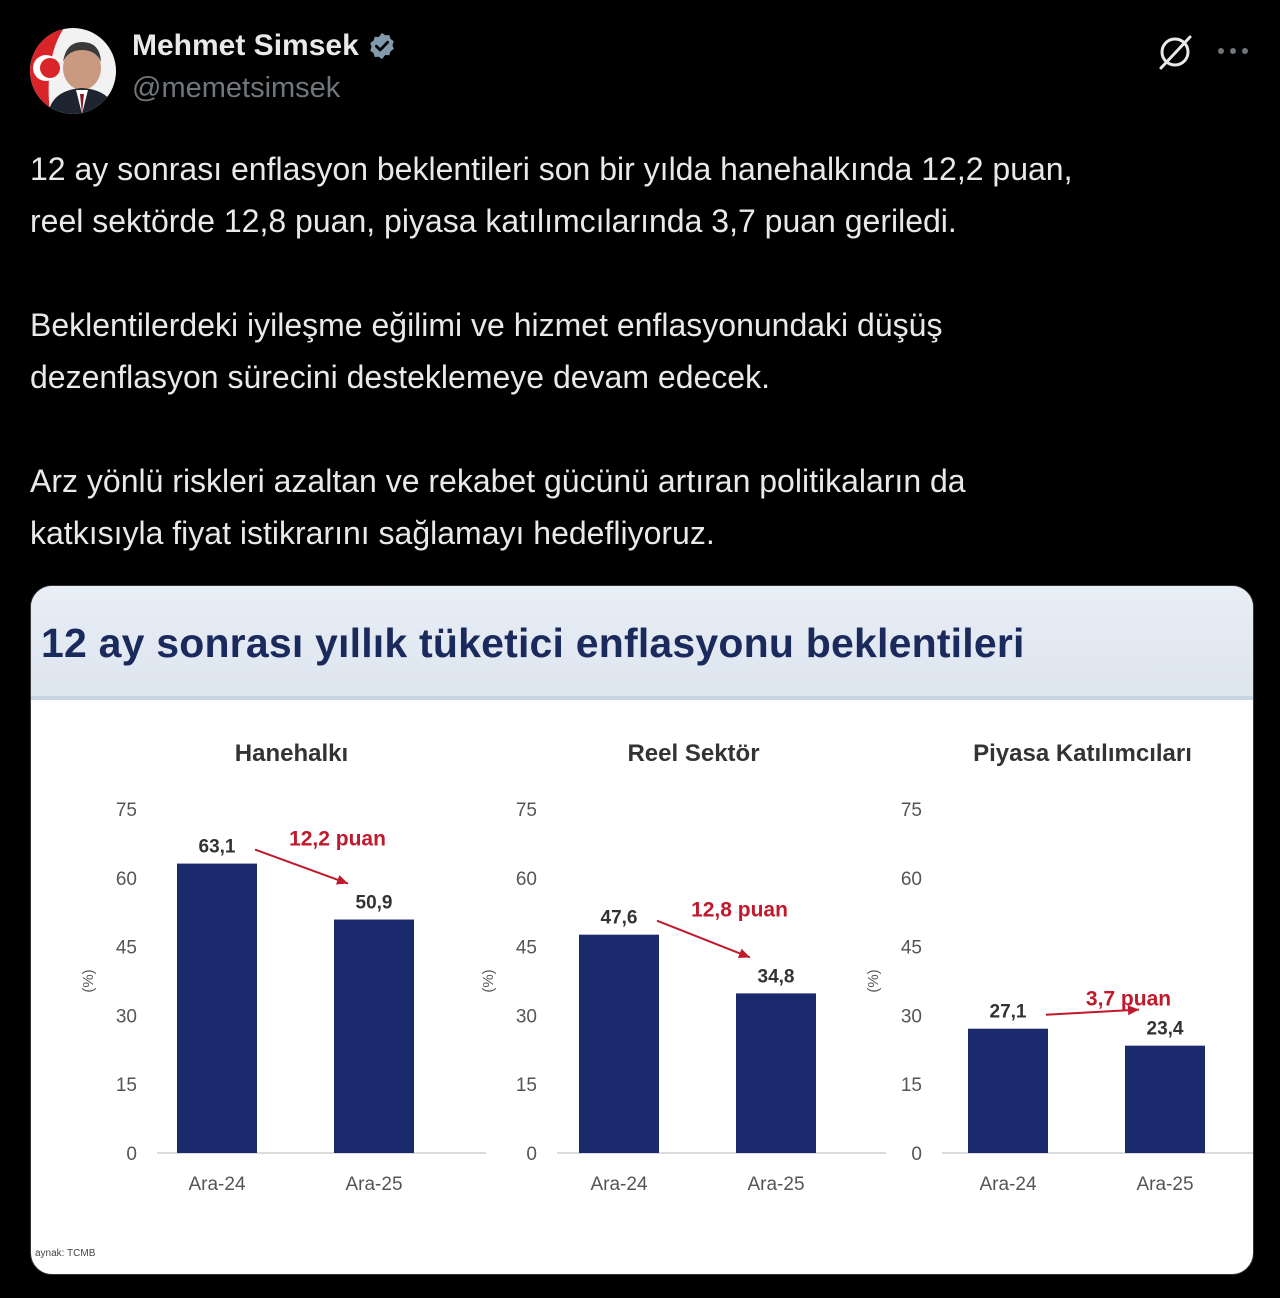 The width and height of the screenshot is (1280, 1298). Describe the element at coordinates (374, 903) in the screenshot. I see `bar-value-label: 50,9` at that location.